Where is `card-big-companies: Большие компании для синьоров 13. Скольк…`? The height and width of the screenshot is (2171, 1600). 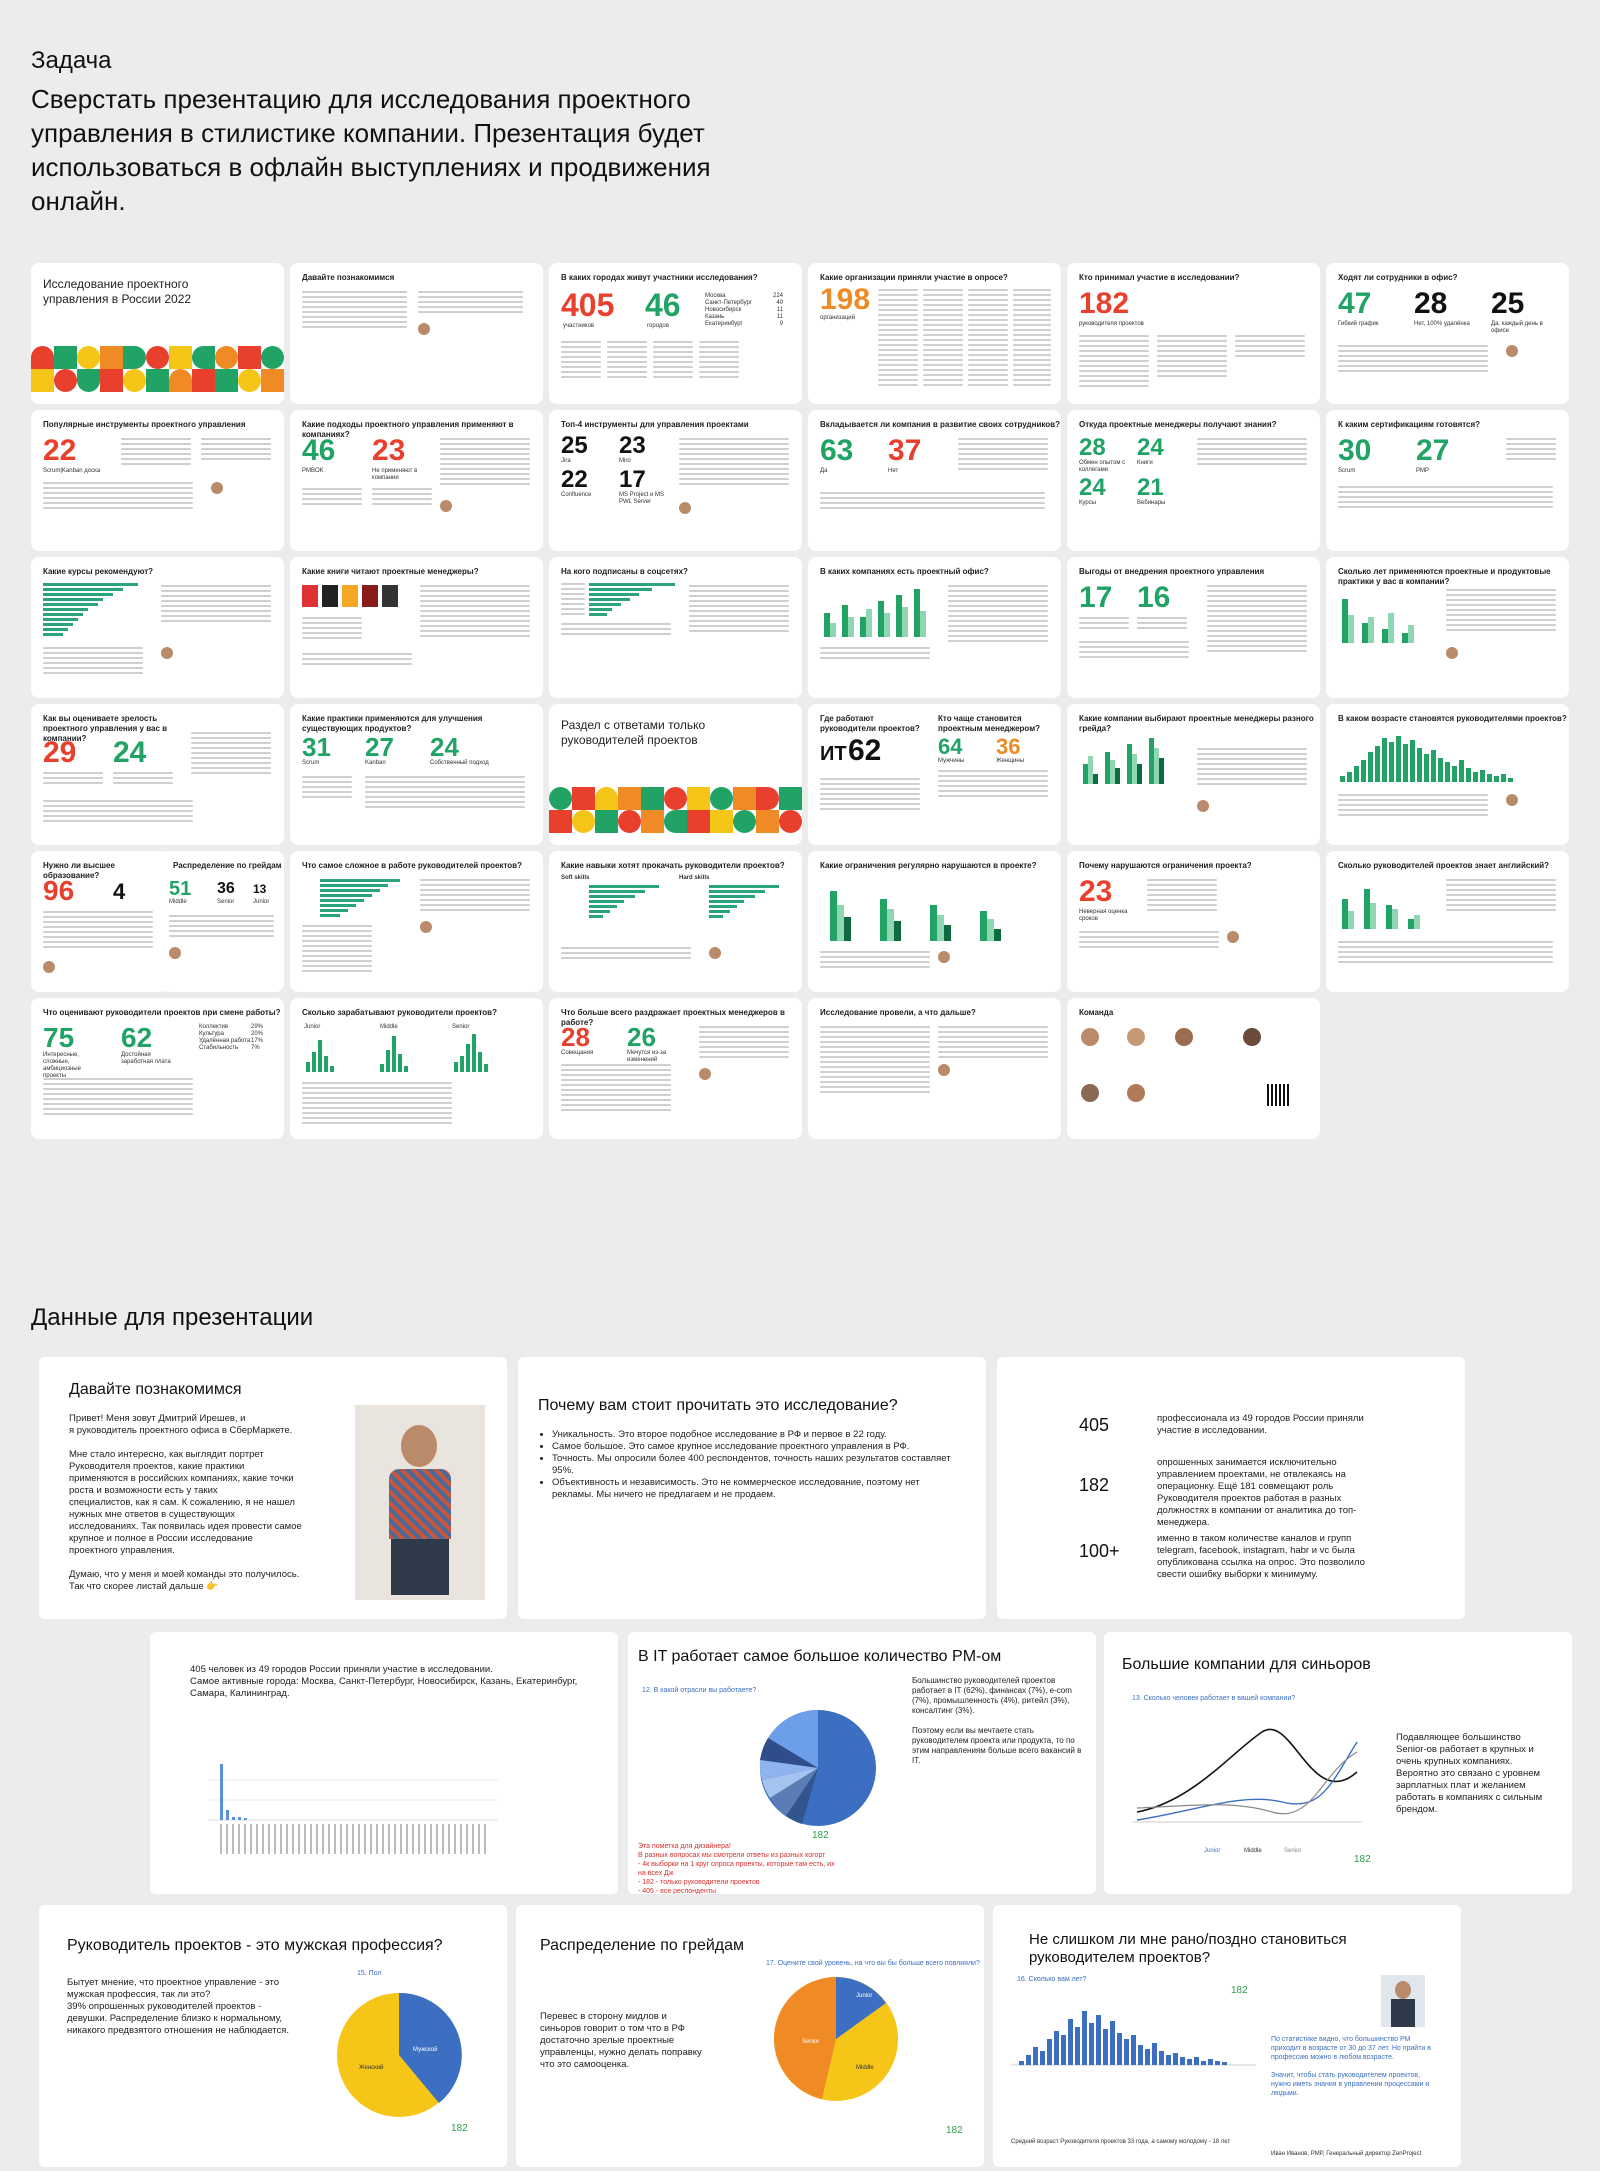
card-big-companies: Большие компании для синьоров 13. Скольк… is located at coordinates (1338, 1763).